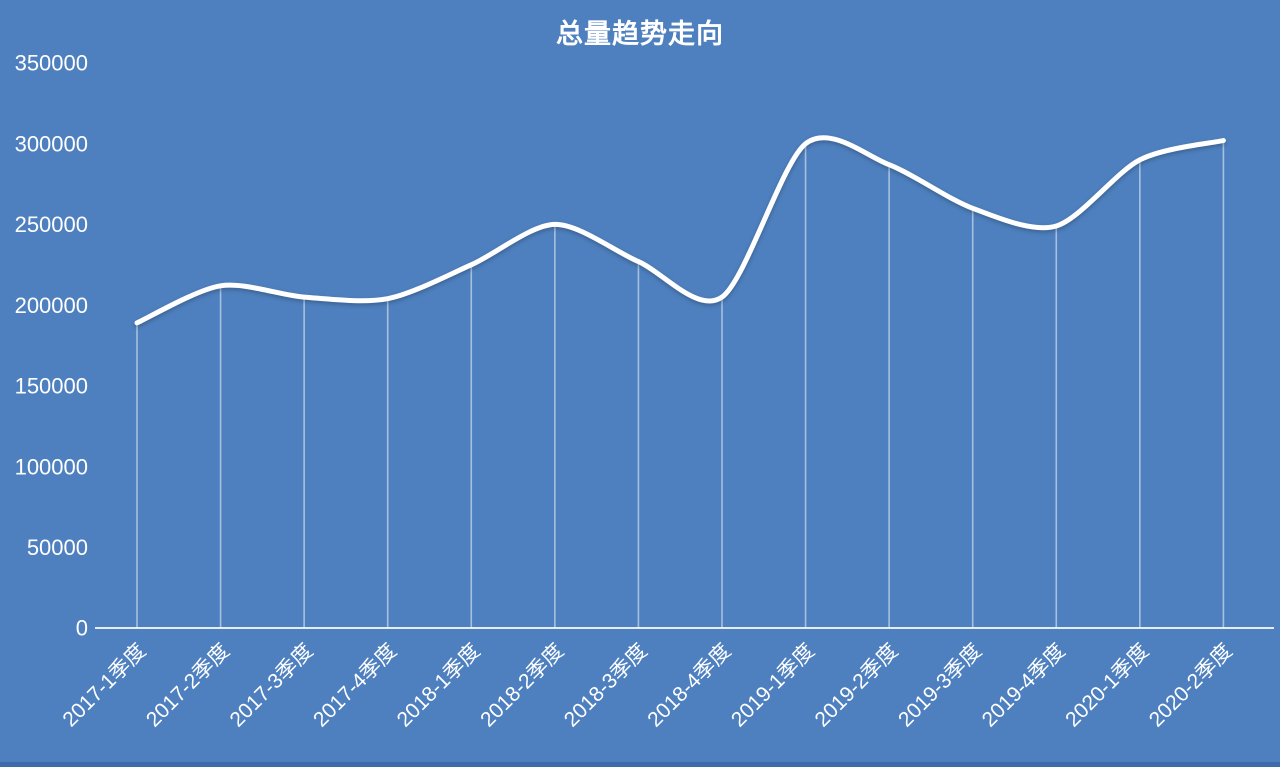 This screenshot has height=767, width=1280. Describe the element at coordinates (271, 685) in the screenshot. I see `x-axis-tick-label: 2017-3季度` at that location.